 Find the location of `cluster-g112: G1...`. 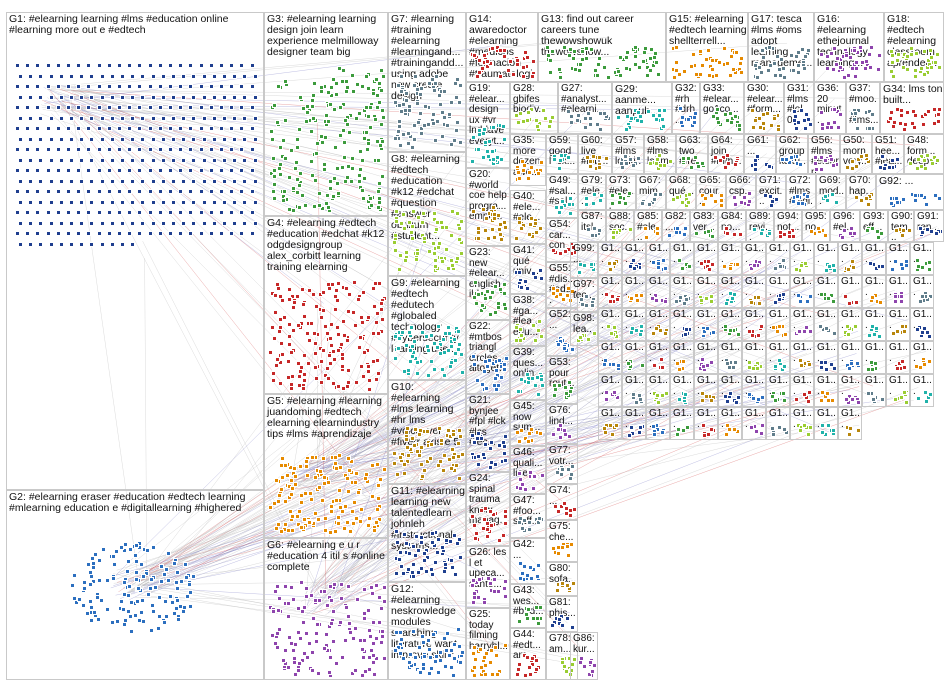

cluster-g112: G1... is located at coordinates (898, 258).